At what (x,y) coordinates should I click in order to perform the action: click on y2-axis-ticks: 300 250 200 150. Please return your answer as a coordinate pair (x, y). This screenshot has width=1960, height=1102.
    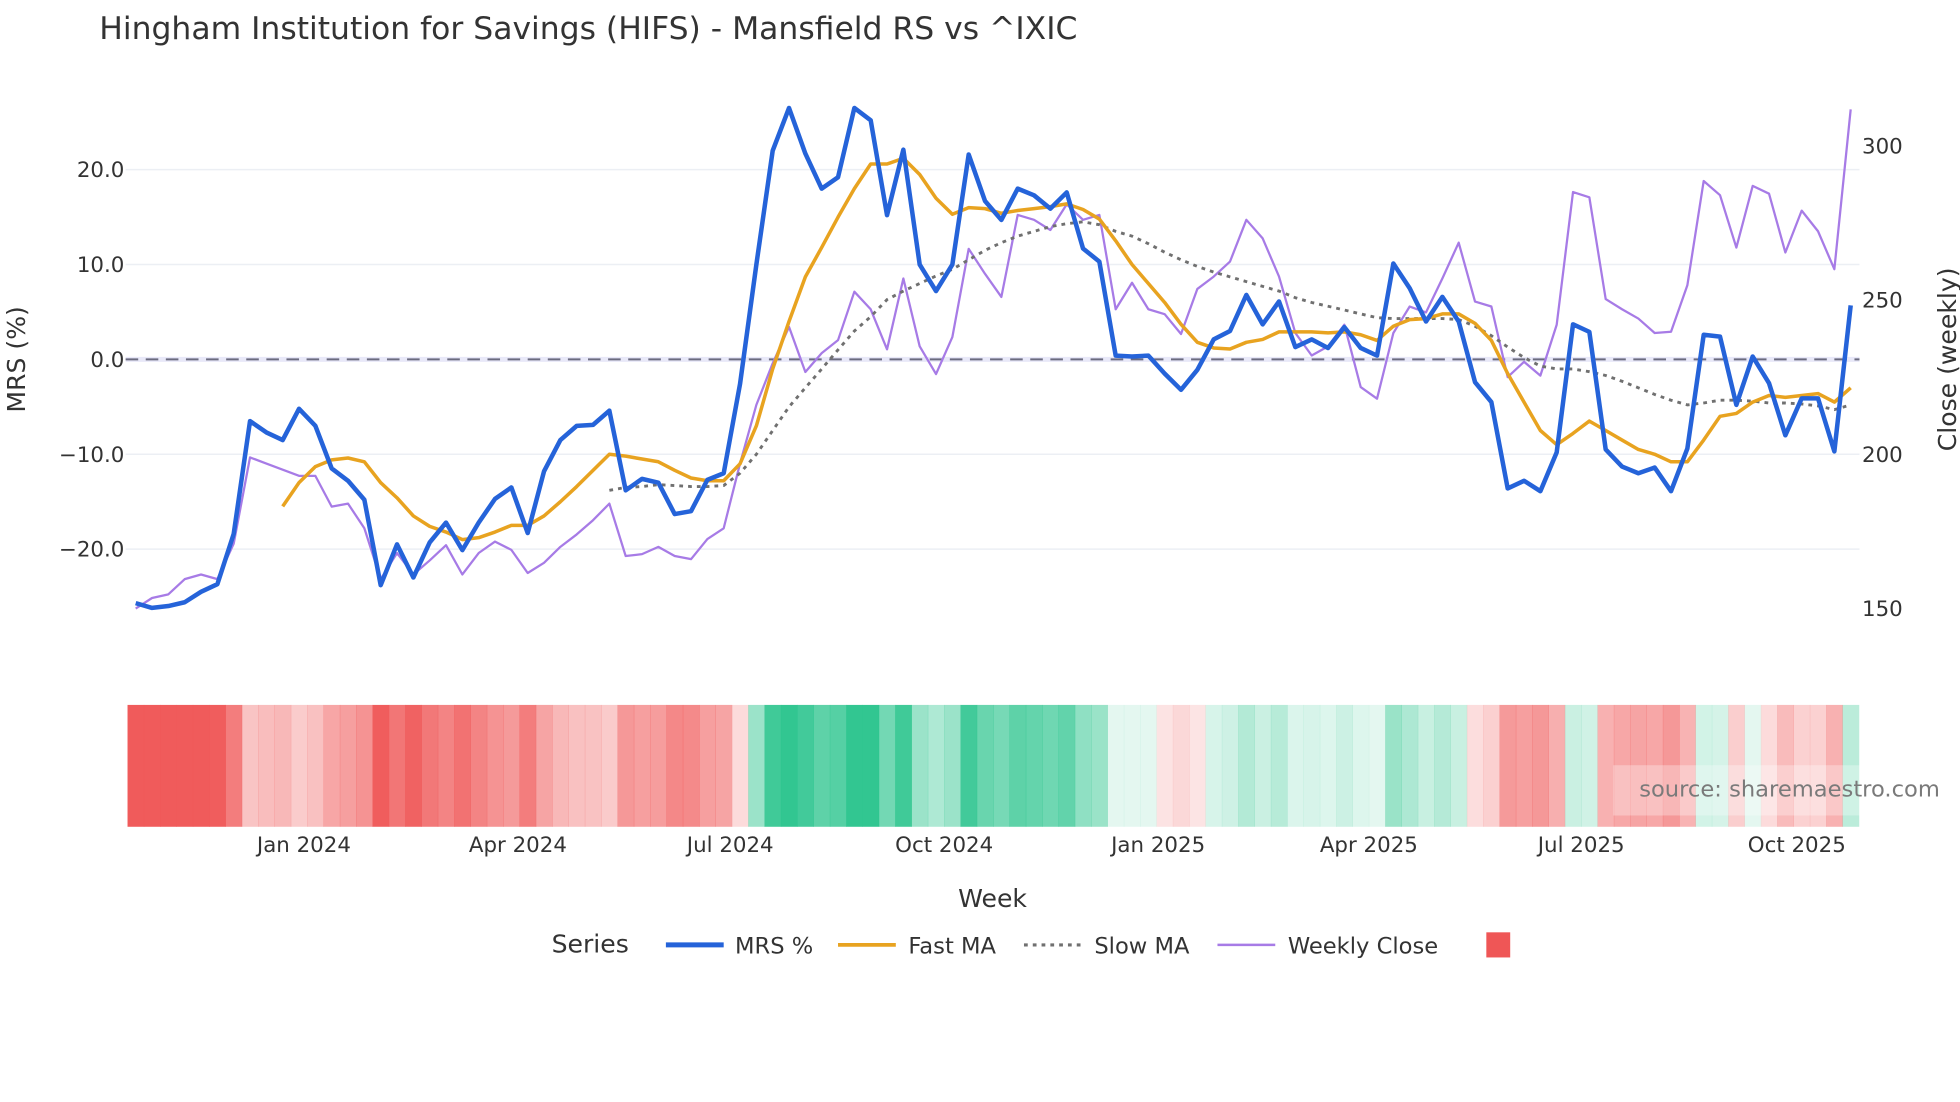
    Looking at the image, I should click on (1882, 378).